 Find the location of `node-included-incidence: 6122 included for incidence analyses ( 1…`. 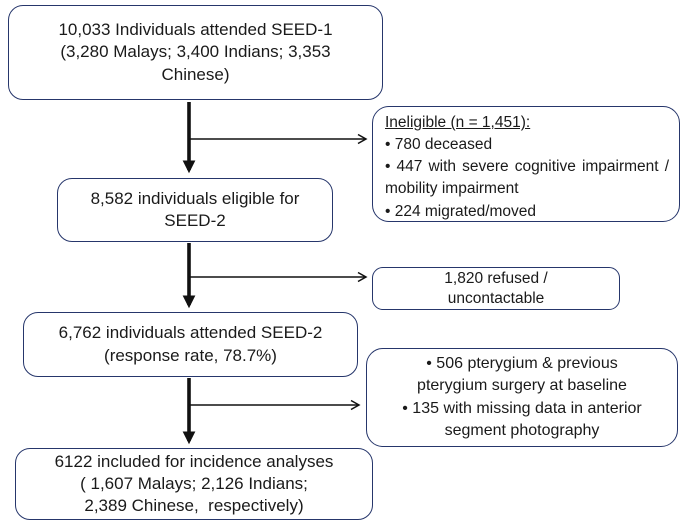

node-included-incidence: 6122 included for incidence analyses ( 1… is located at coordinates (194, 484).